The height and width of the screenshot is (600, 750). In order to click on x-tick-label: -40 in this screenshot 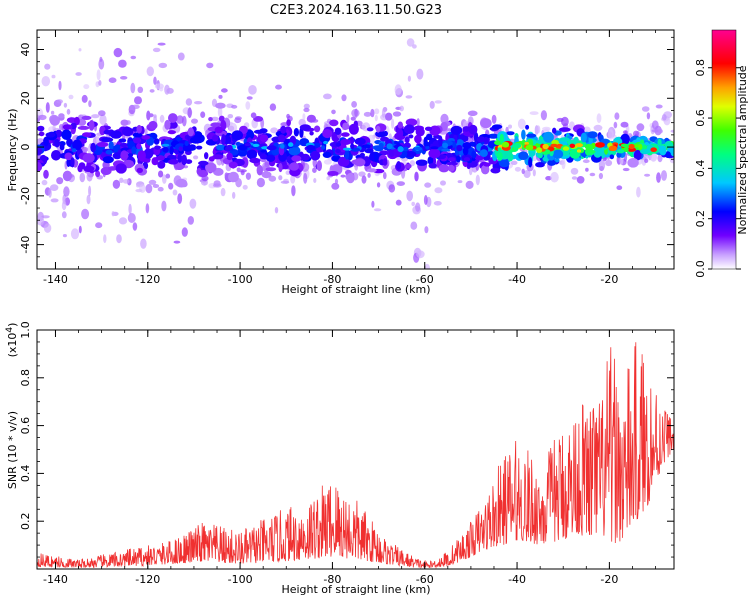, I will do `click(517, 279)`.